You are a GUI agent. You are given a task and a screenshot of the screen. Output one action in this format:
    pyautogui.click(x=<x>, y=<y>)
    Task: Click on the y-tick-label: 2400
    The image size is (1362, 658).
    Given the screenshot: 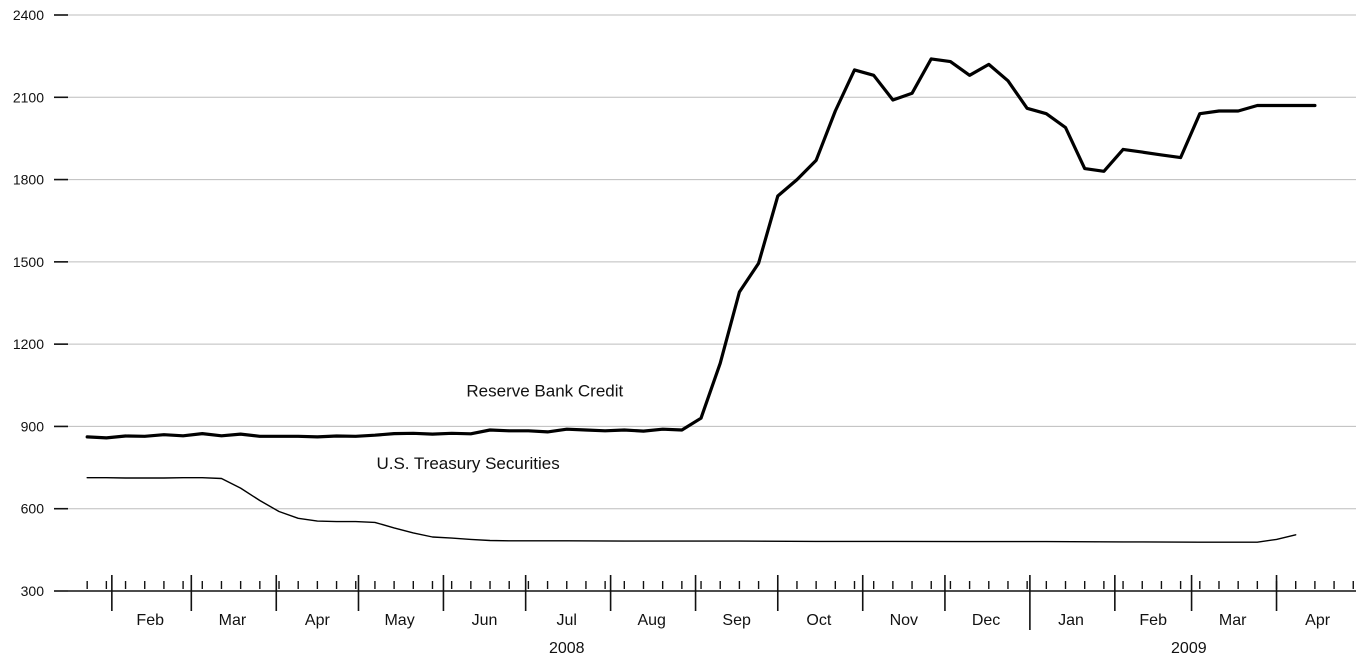 What is the action you would take?
    pyautogui.click(x=28, y=15)
    